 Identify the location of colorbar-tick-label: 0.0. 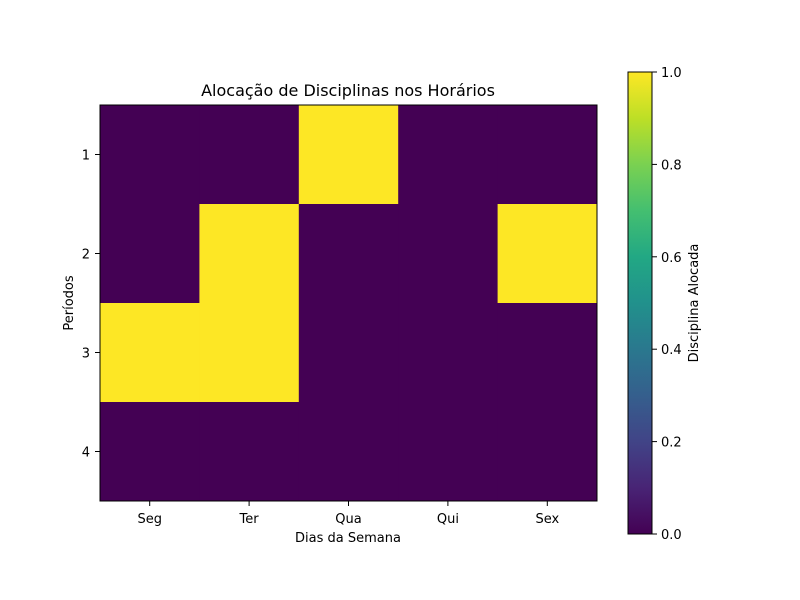
(671, 535).